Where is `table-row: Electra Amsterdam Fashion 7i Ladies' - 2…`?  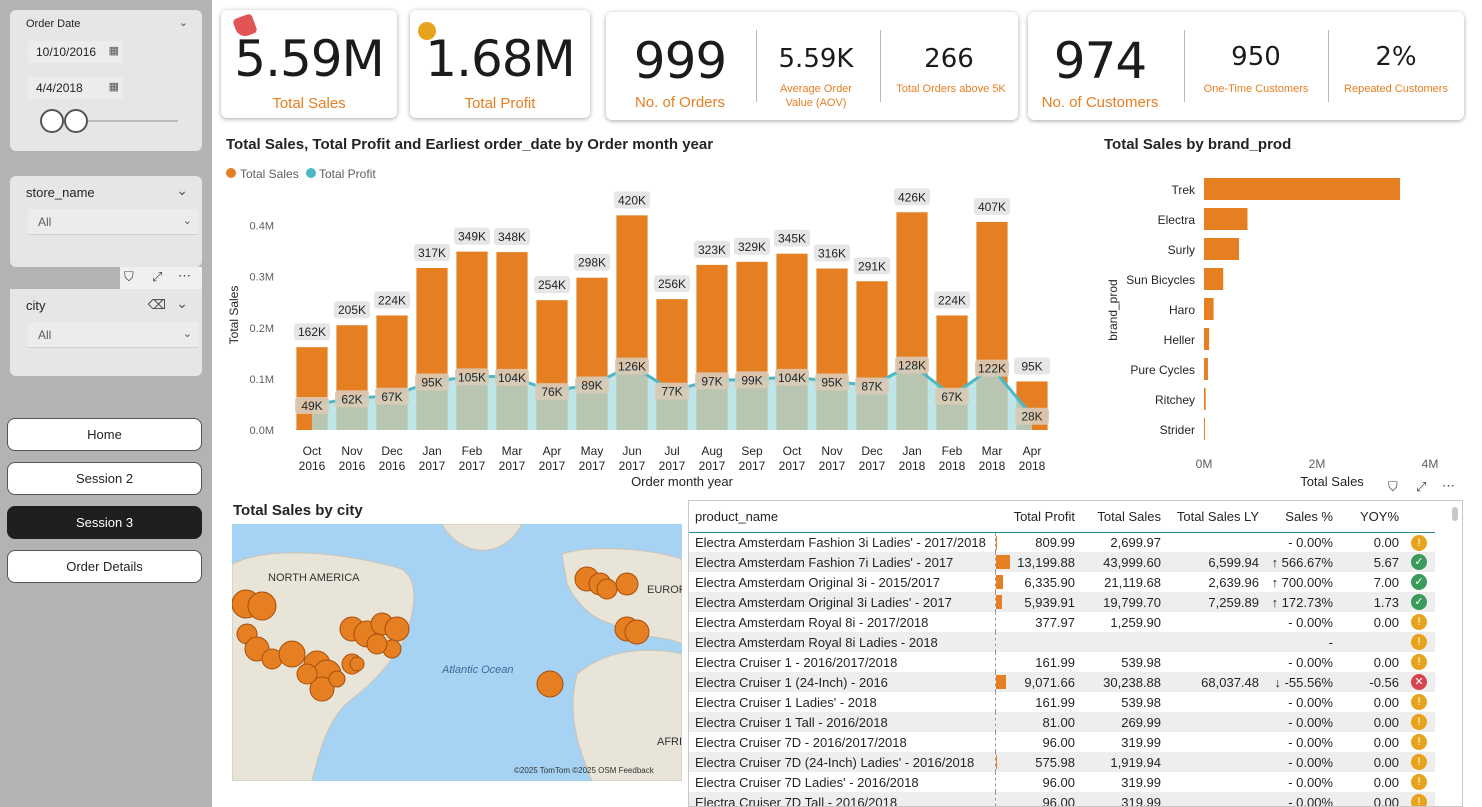
table-row: Electra Amsterdam Fashion 7i Ladies' - 2… is located at coordinates (1062, 562).